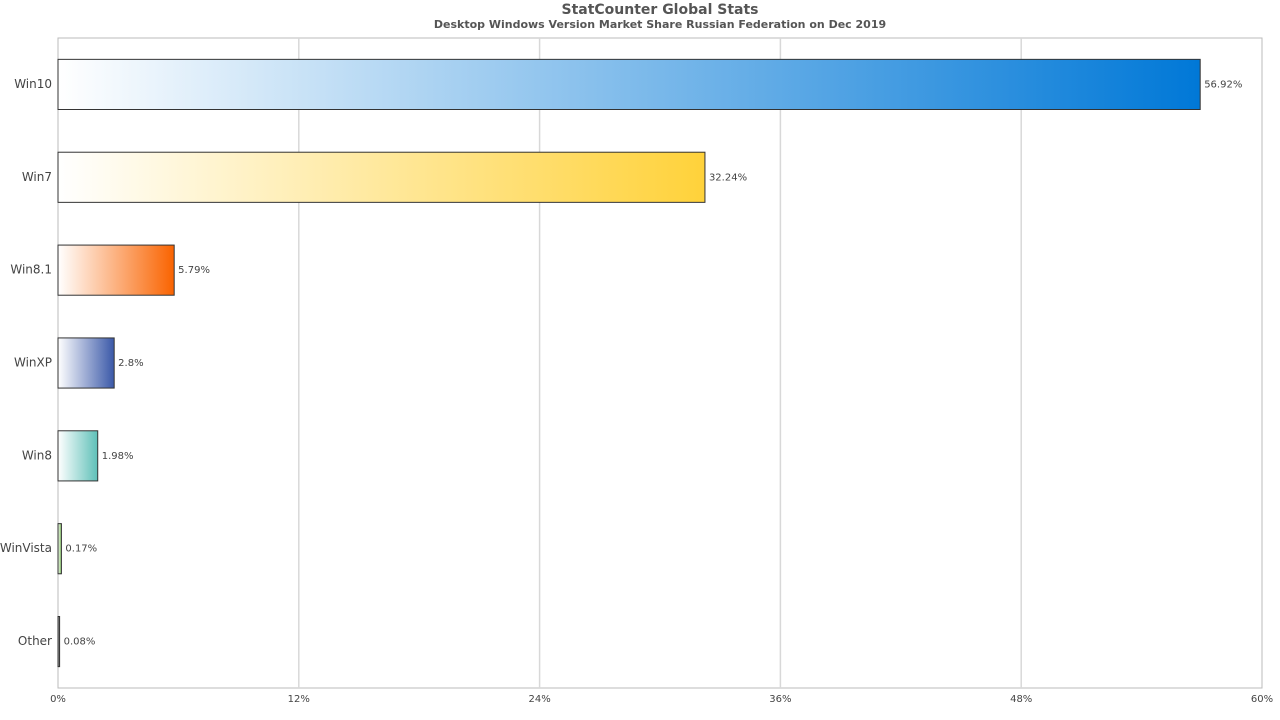 The height and width of the screenshot is (720, 1280). Describe the element at coordinates (299, 699) in the screenshot. I see `x-tick-label: 12%` at that location.